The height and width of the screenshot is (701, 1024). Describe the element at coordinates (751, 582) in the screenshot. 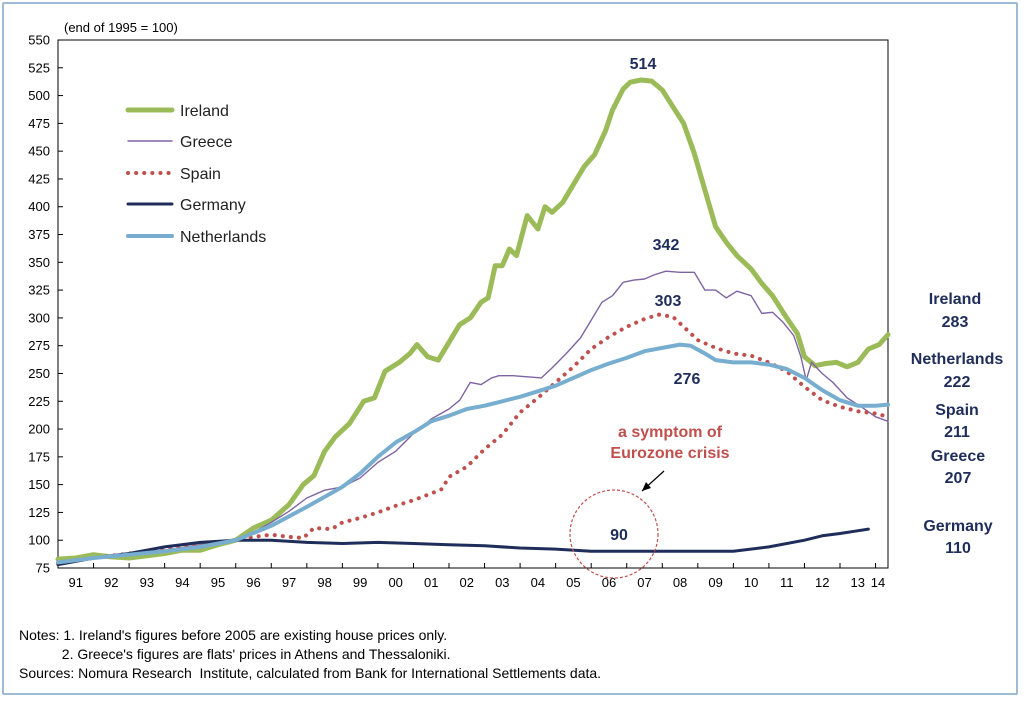

I see `x-tick-label: 10` at that location.